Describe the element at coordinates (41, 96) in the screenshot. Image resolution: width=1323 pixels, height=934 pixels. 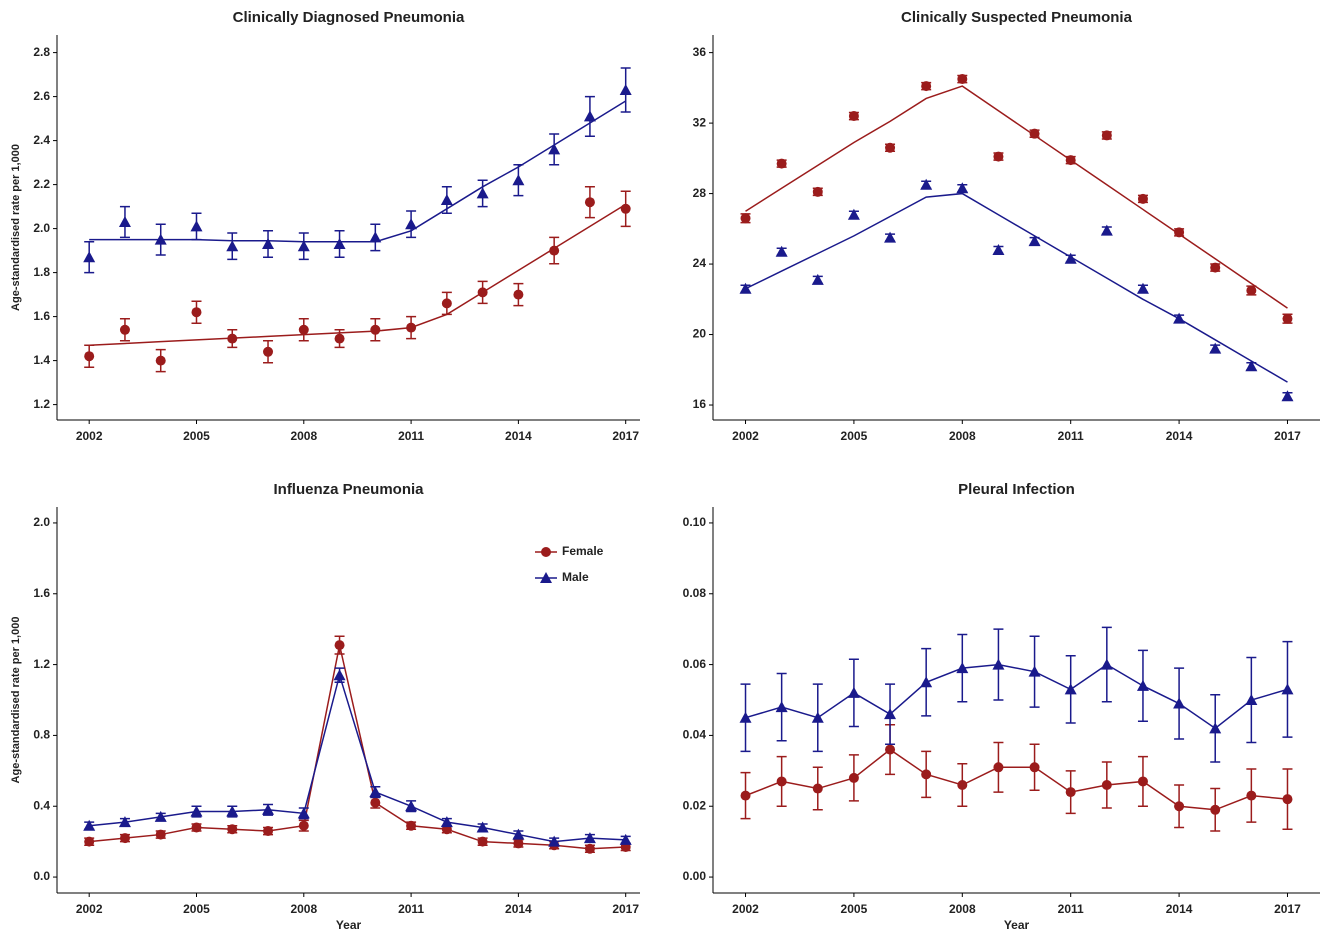
I see `y-tick-label: 2.6` at that location.